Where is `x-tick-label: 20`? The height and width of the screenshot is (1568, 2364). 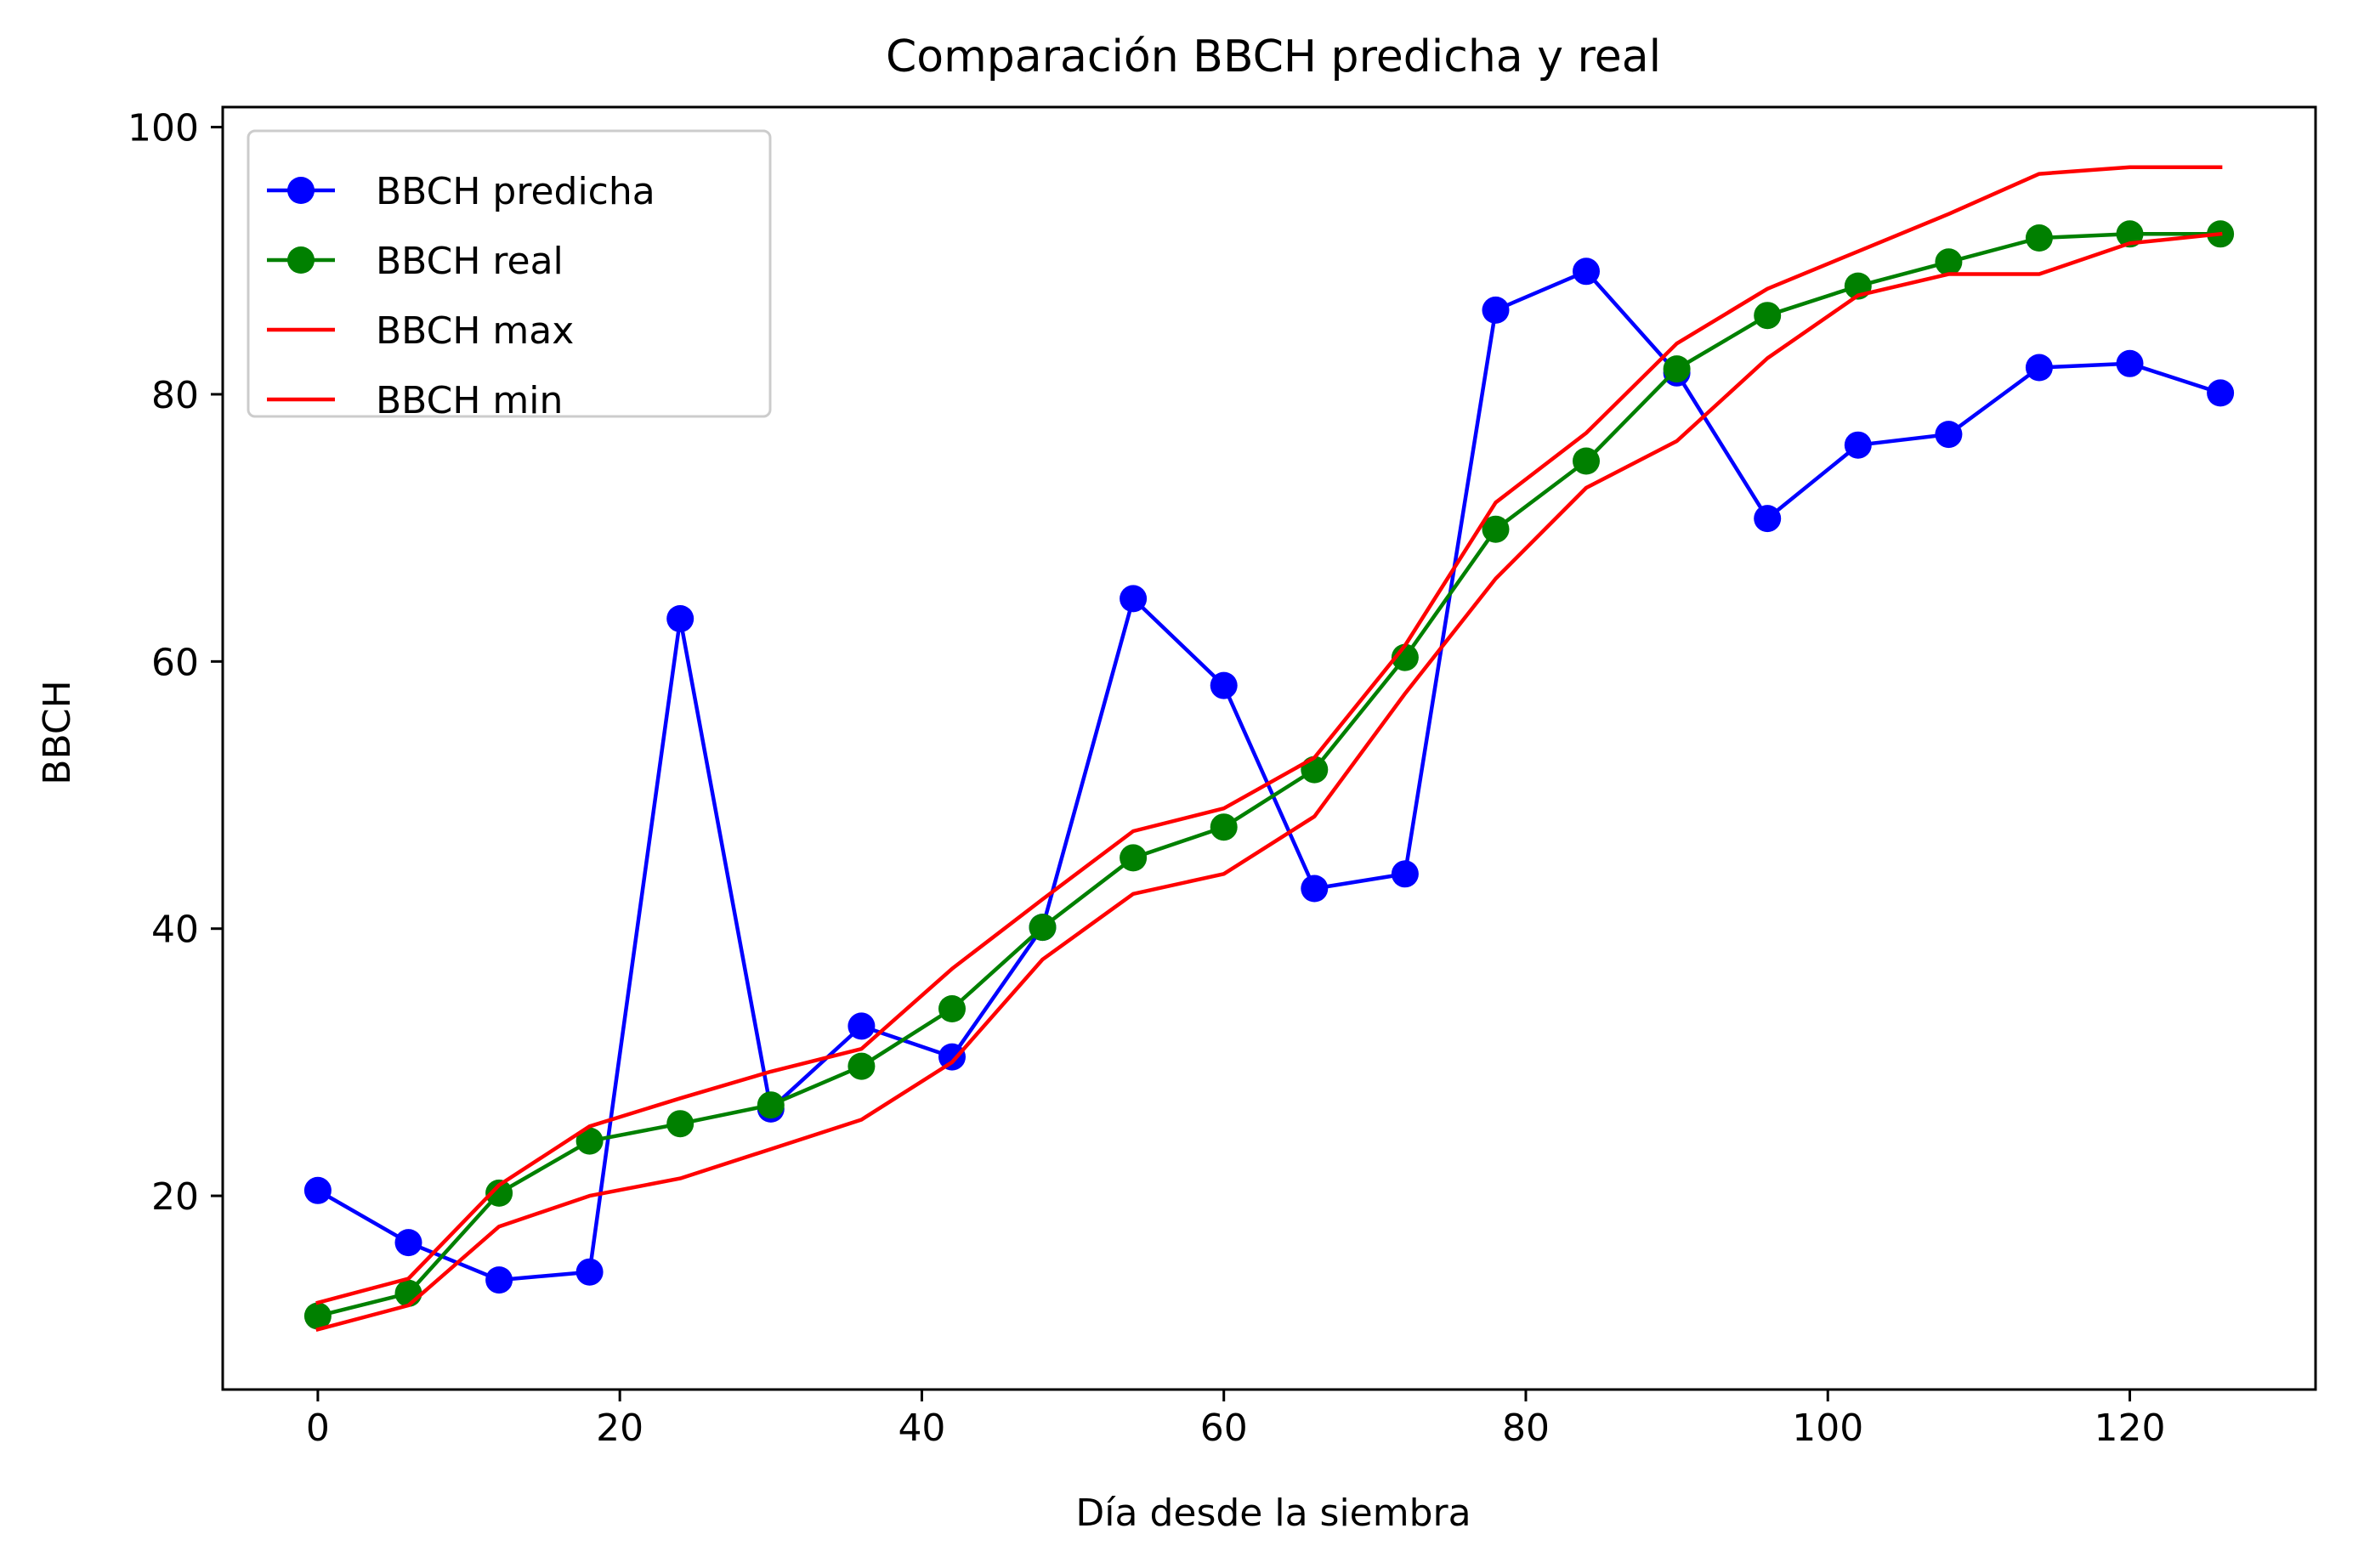
x-tick-label: 20 is located at coordinates (619, 1428).